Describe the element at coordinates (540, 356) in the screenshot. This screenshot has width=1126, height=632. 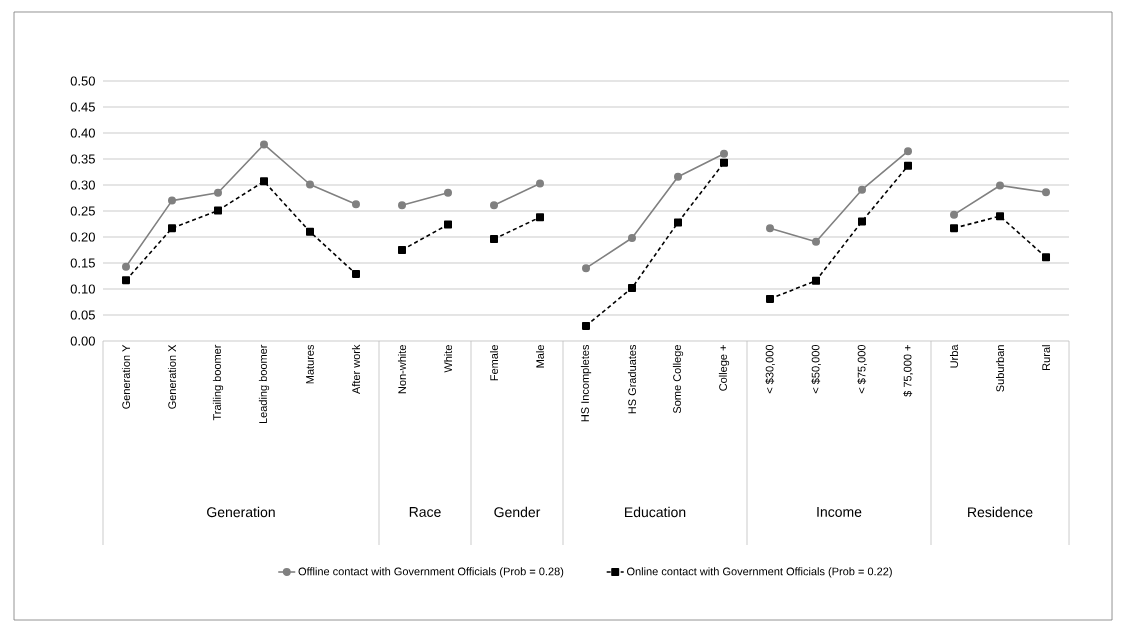
I see `x-tick-label: Male` at that location.